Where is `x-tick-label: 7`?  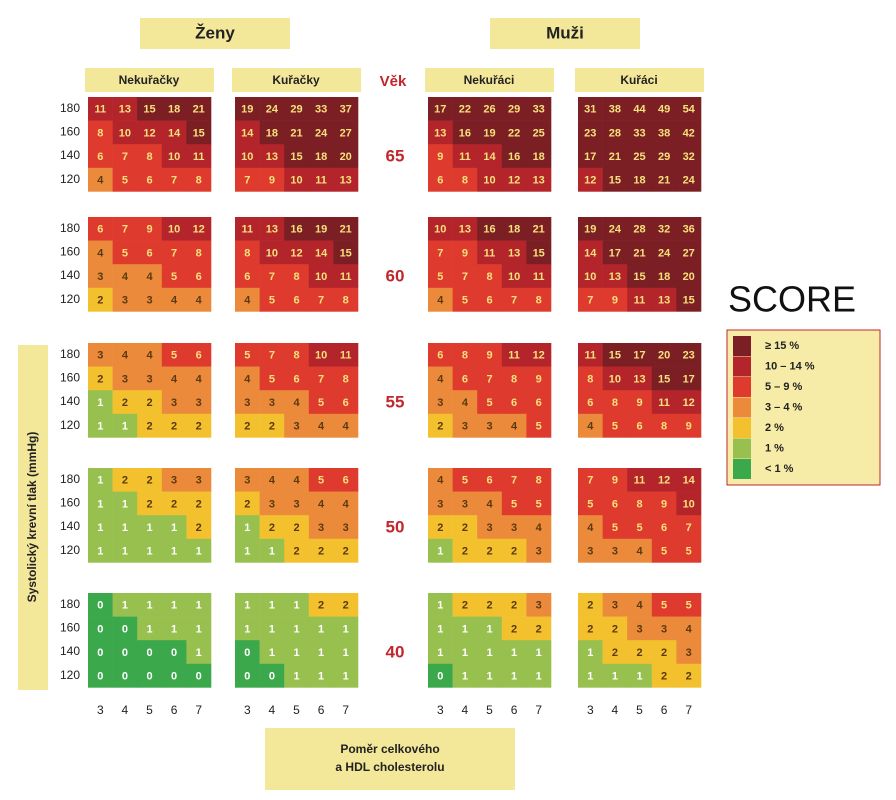
x-tick-label: 7 is located at coordinates (198, 710).